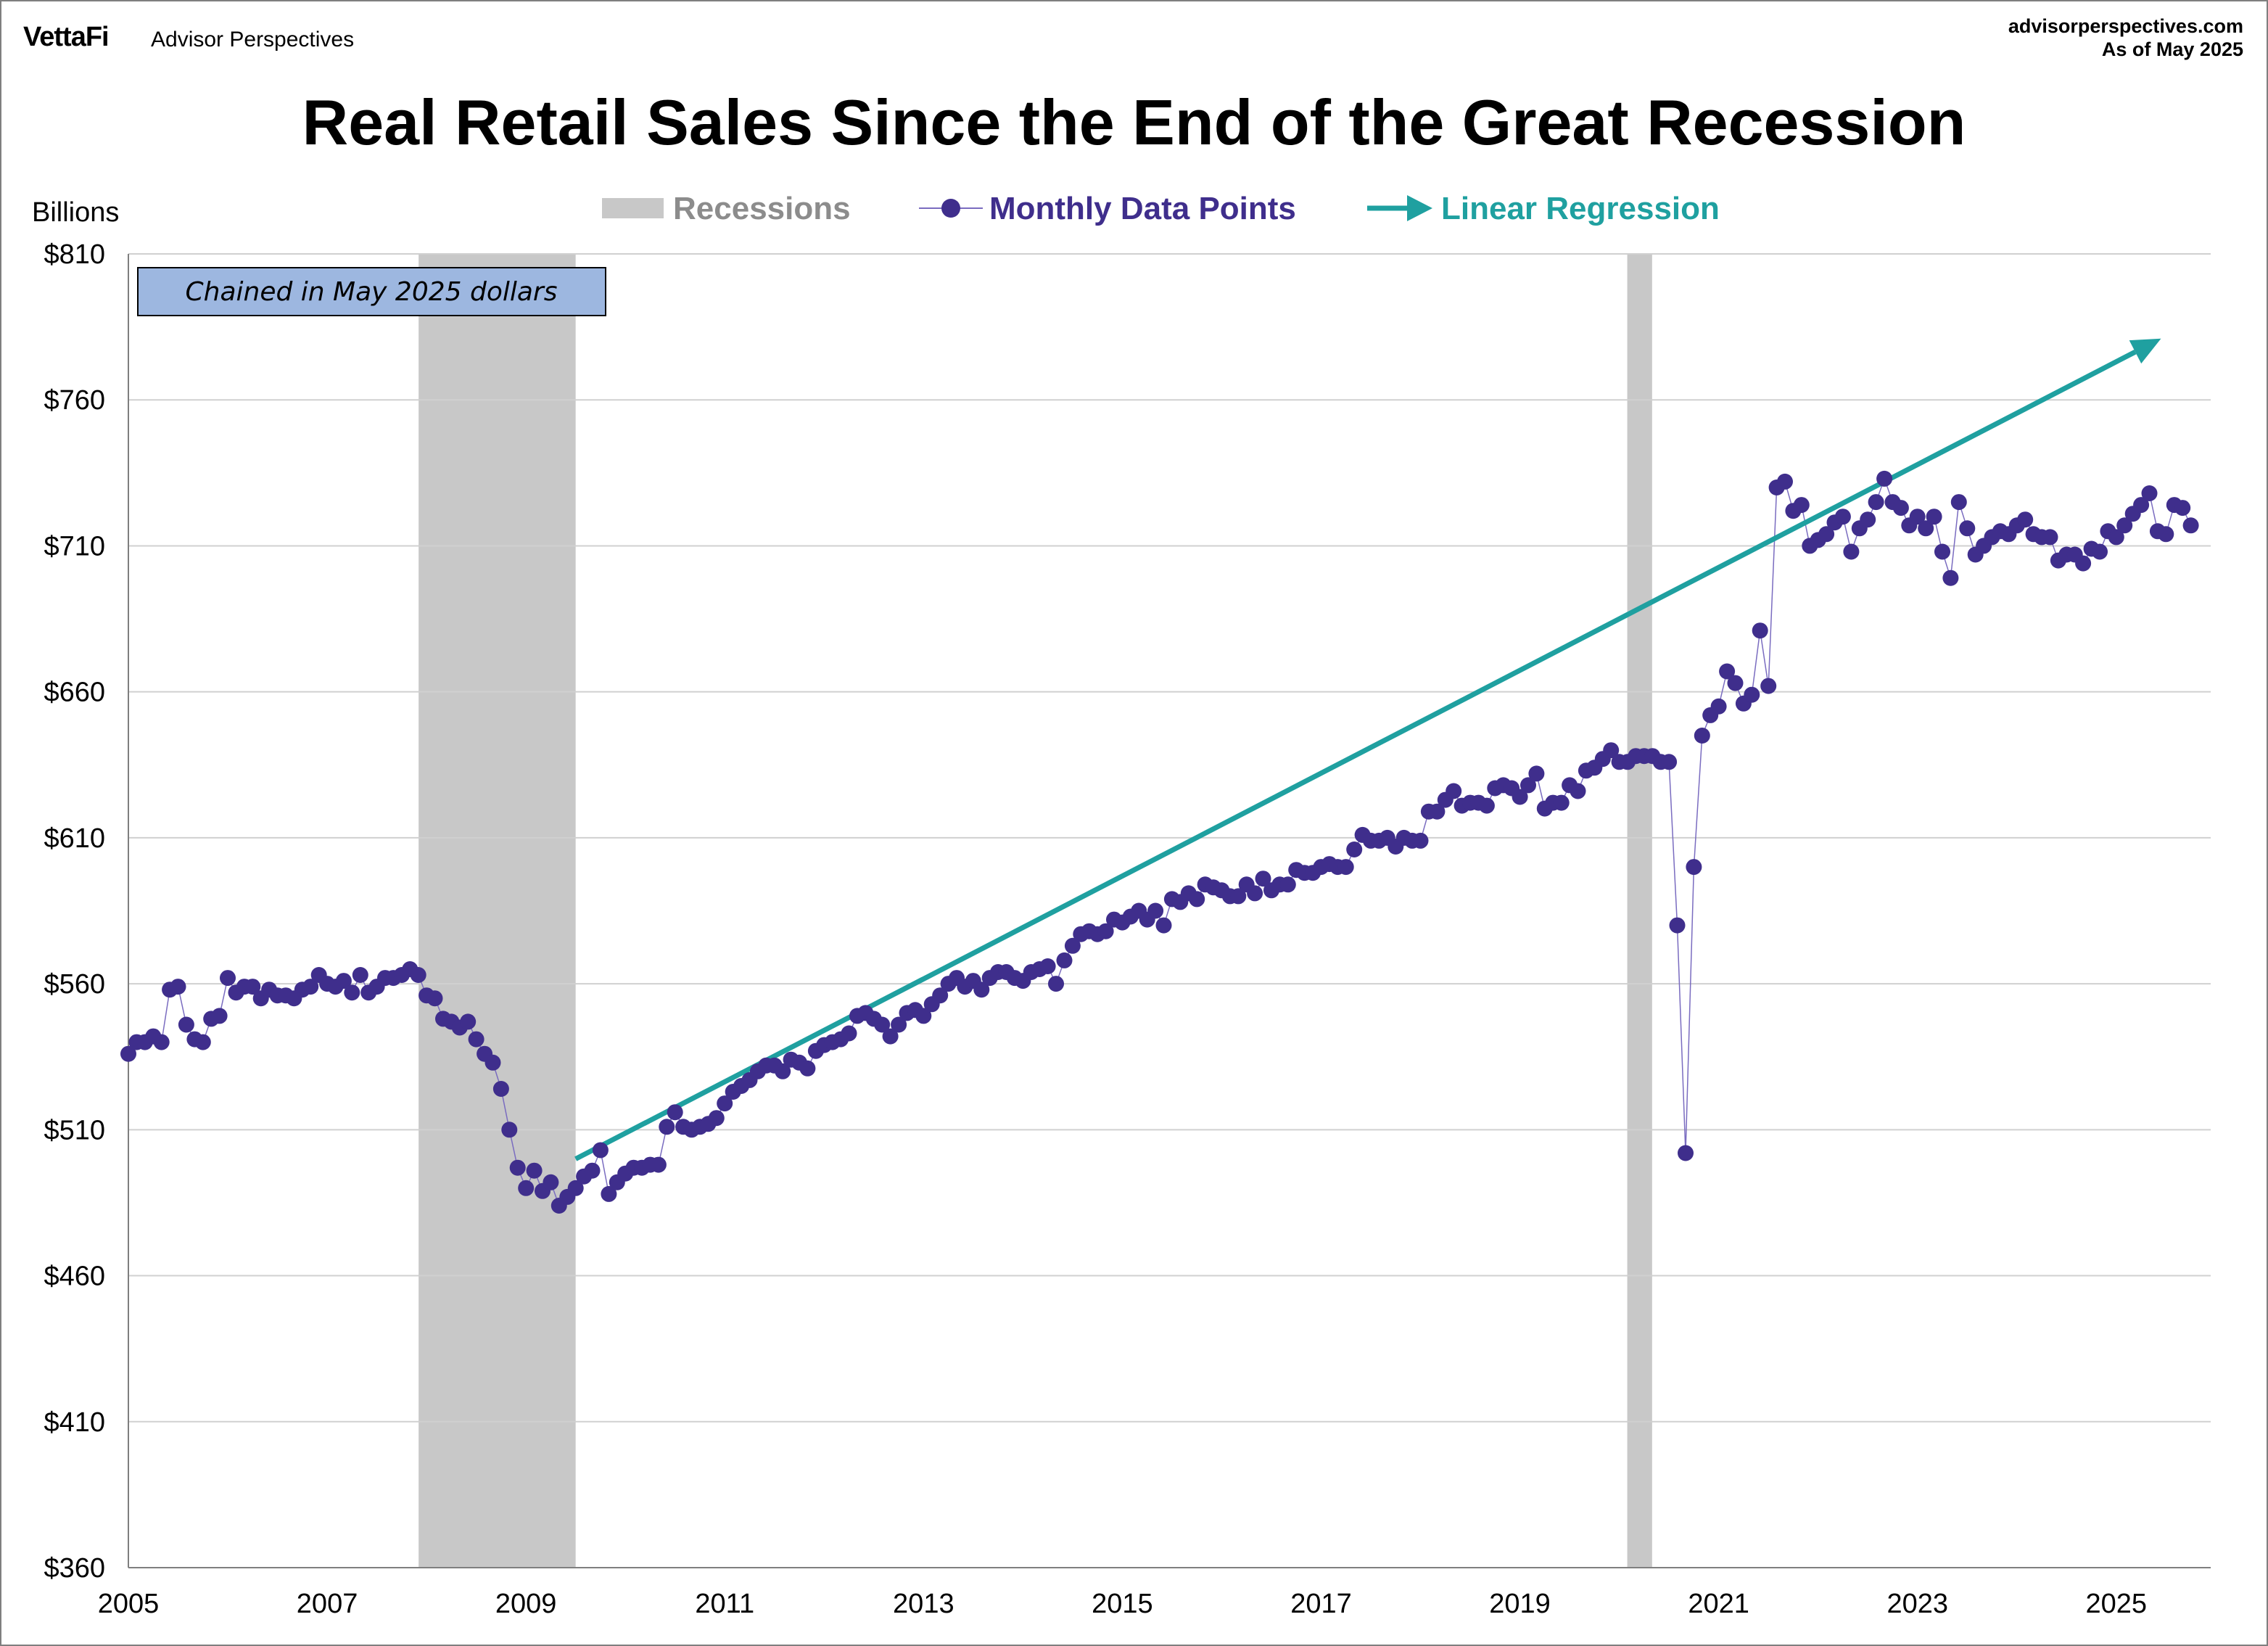 Image resolution: width=2268 pixels, height=1646 pixels. Describe the element at coordinates (762, 208) in the screenshot. I see `legend-label-recessions: Recessions` at that location.